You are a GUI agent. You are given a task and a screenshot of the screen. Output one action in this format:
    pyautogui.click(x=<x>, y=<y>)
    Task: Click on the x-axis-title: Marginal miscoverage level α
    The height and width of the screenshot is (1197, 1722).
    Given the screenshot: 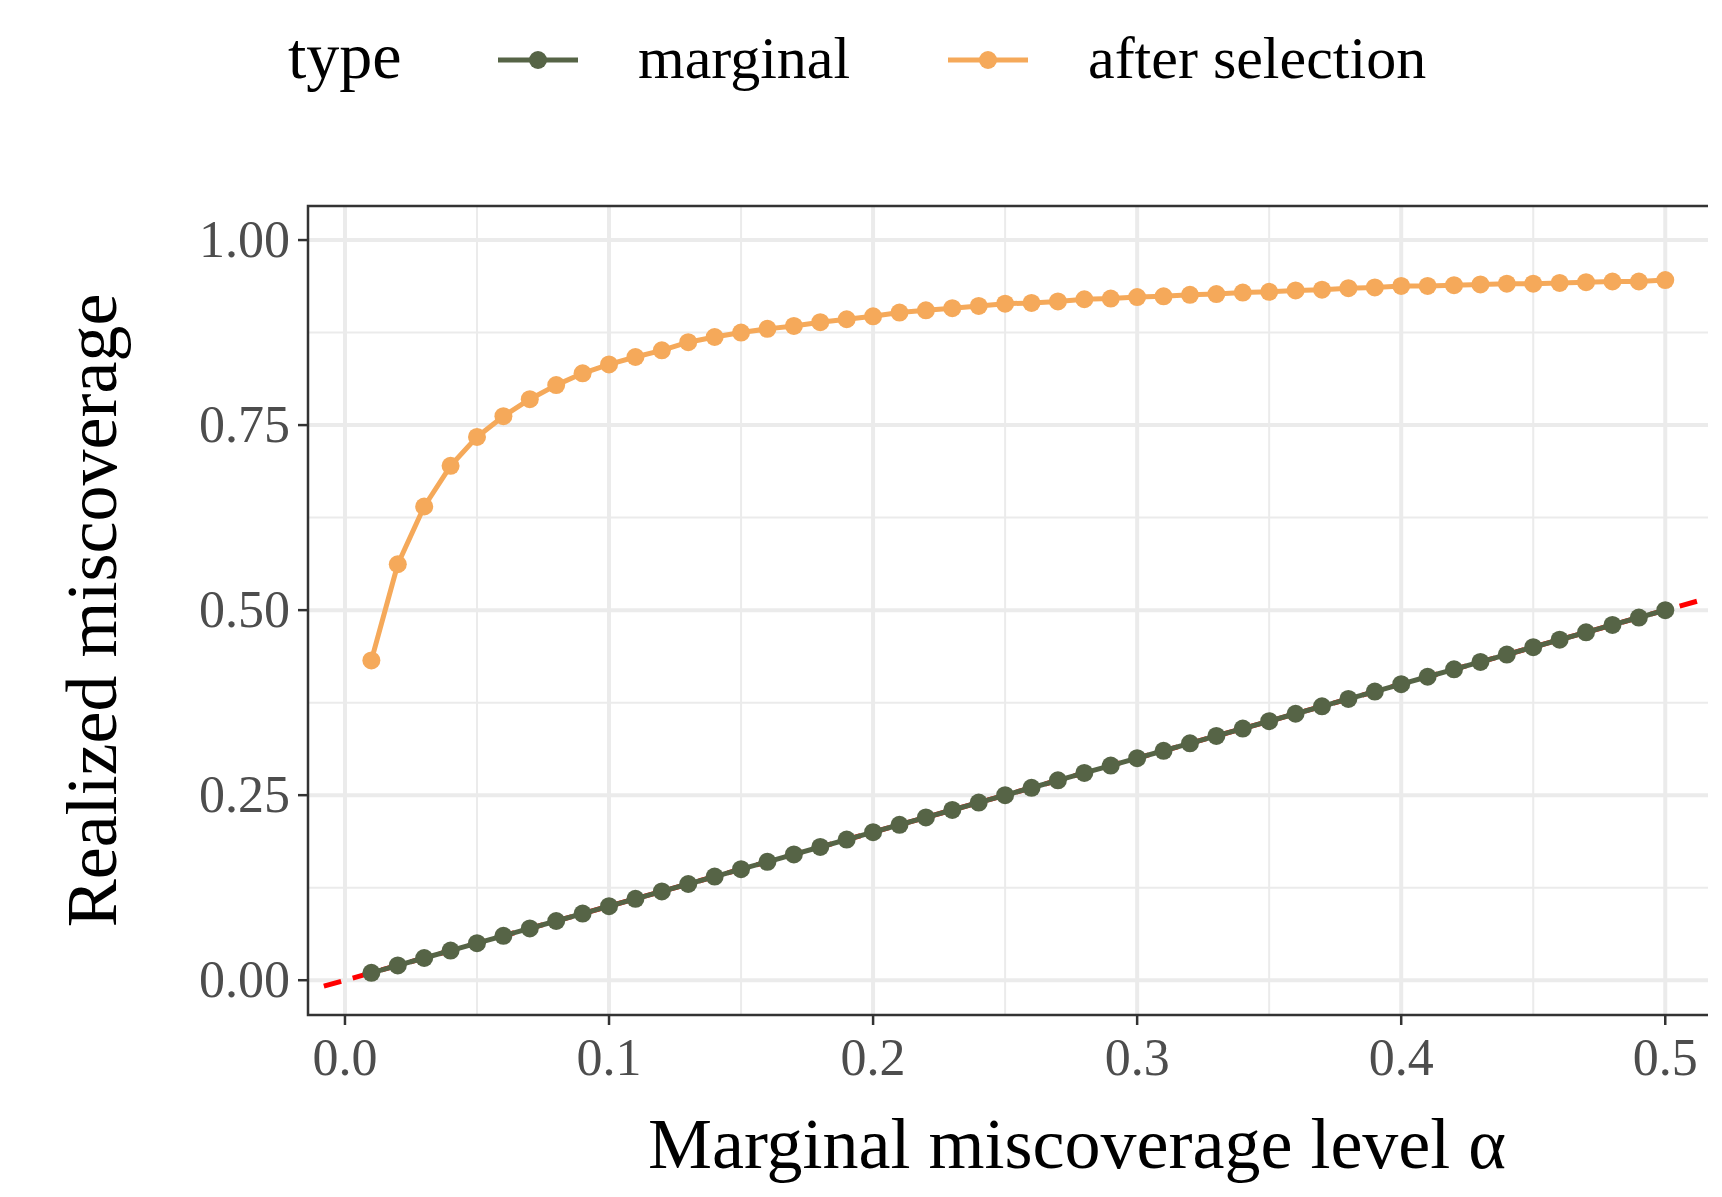 What is the action you would take?
    pyautogui.click(x=1077, y=1144)
    